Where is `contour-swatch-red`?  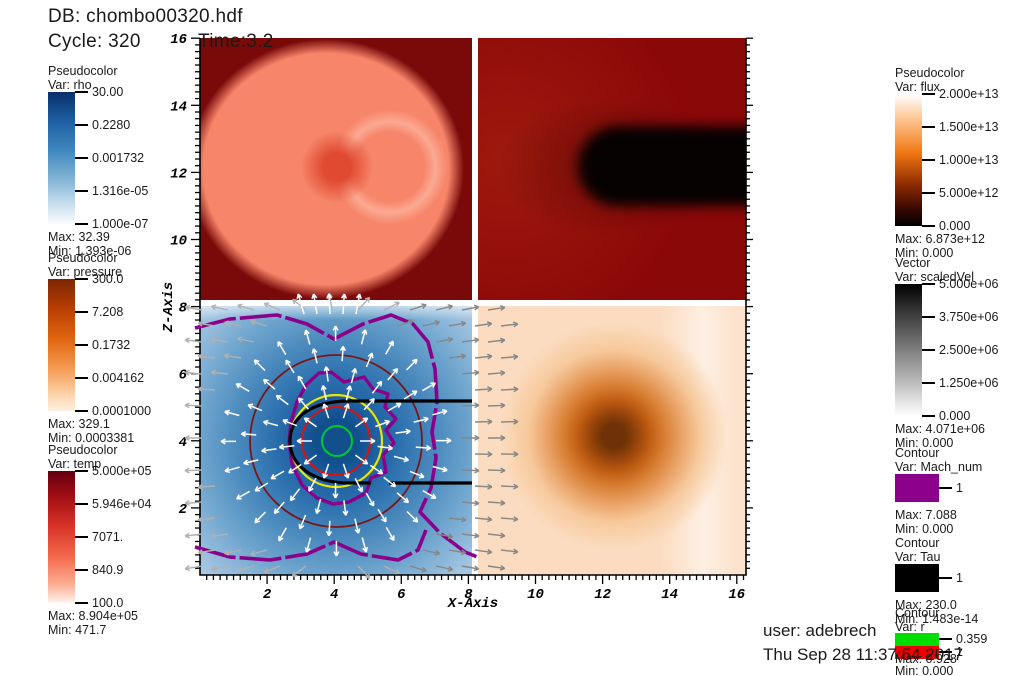
contour-swatch-red is located at coordinates (917, 652).